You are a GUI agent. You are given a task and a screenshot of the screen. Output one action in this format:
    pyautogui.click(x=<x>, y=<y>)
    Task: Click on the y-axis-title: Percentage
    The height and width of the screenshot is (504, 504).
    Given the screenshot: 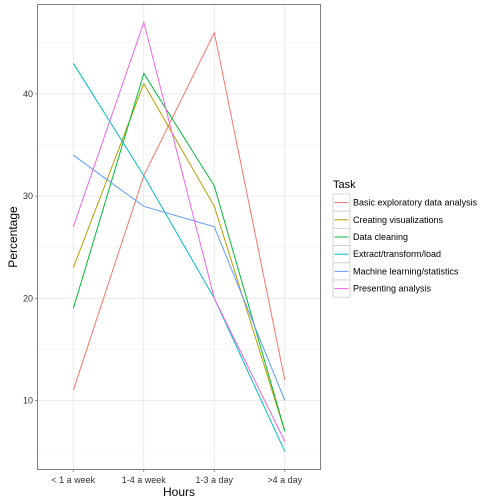 What is the action you would take?
    pyautogui.click(x=13, y=237)
    